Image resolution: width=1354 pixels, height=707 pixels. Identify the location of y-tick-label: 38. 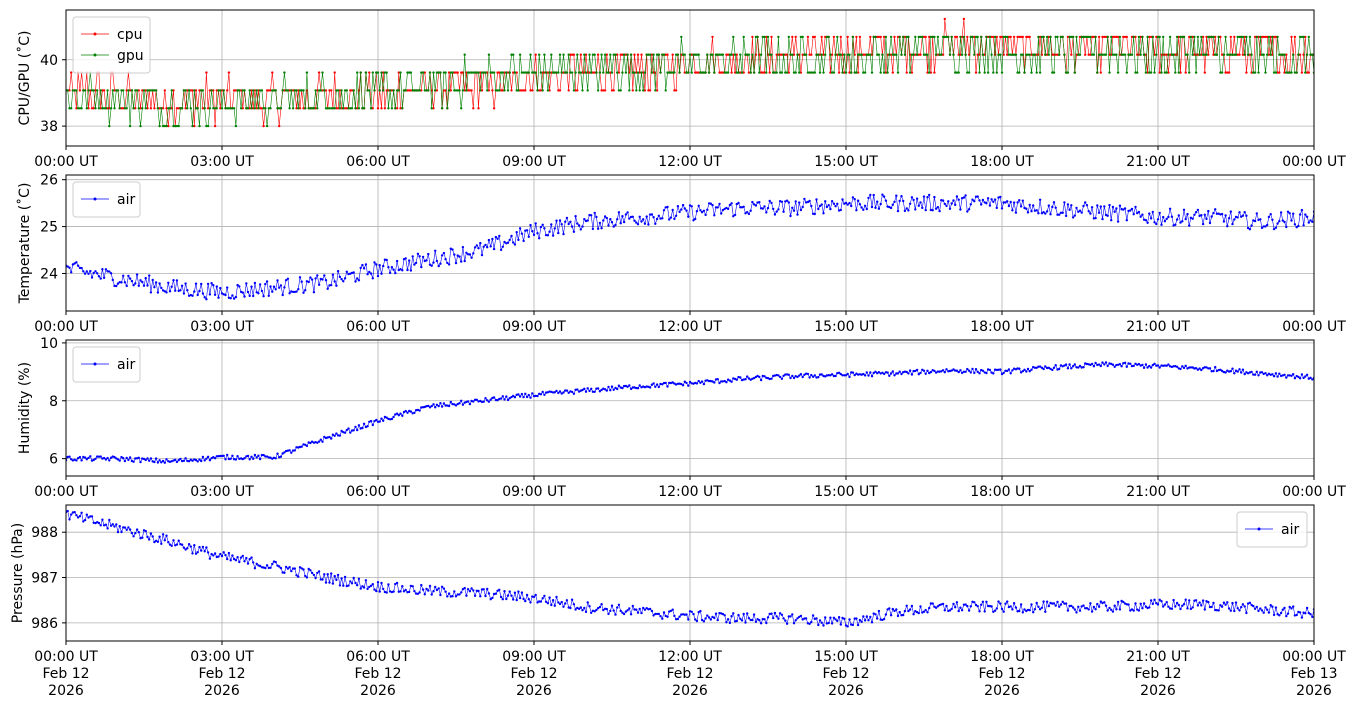
(49, 127).